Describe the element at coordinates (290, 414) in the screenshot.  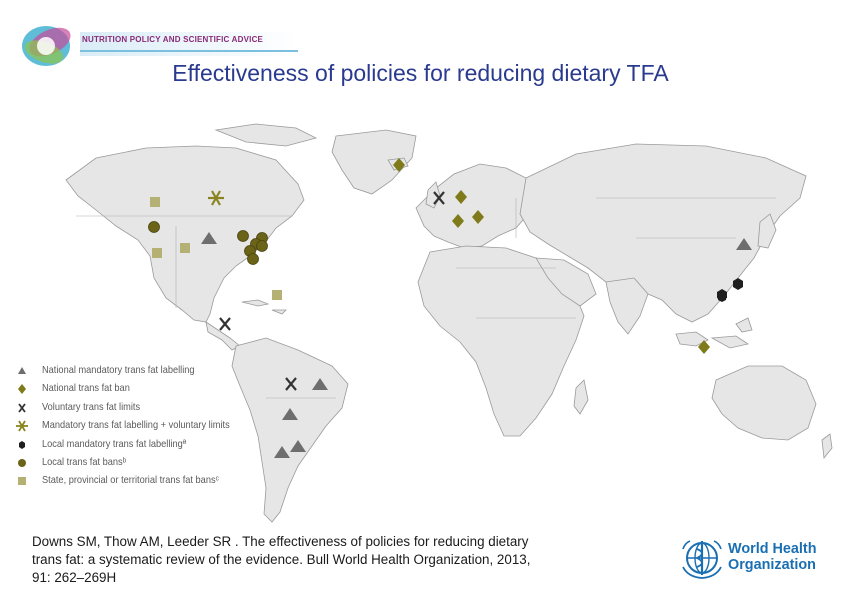
I see `triangle-marker-paraguay` at that location.